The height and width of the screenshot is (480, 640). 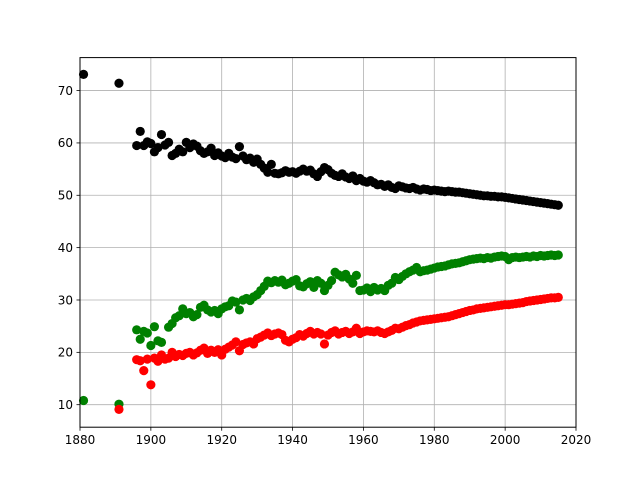 What do you see at coordinates (151, 440) in the screenshot?
I see `x-tick-label: 1900` at bounding box center [151, 440].